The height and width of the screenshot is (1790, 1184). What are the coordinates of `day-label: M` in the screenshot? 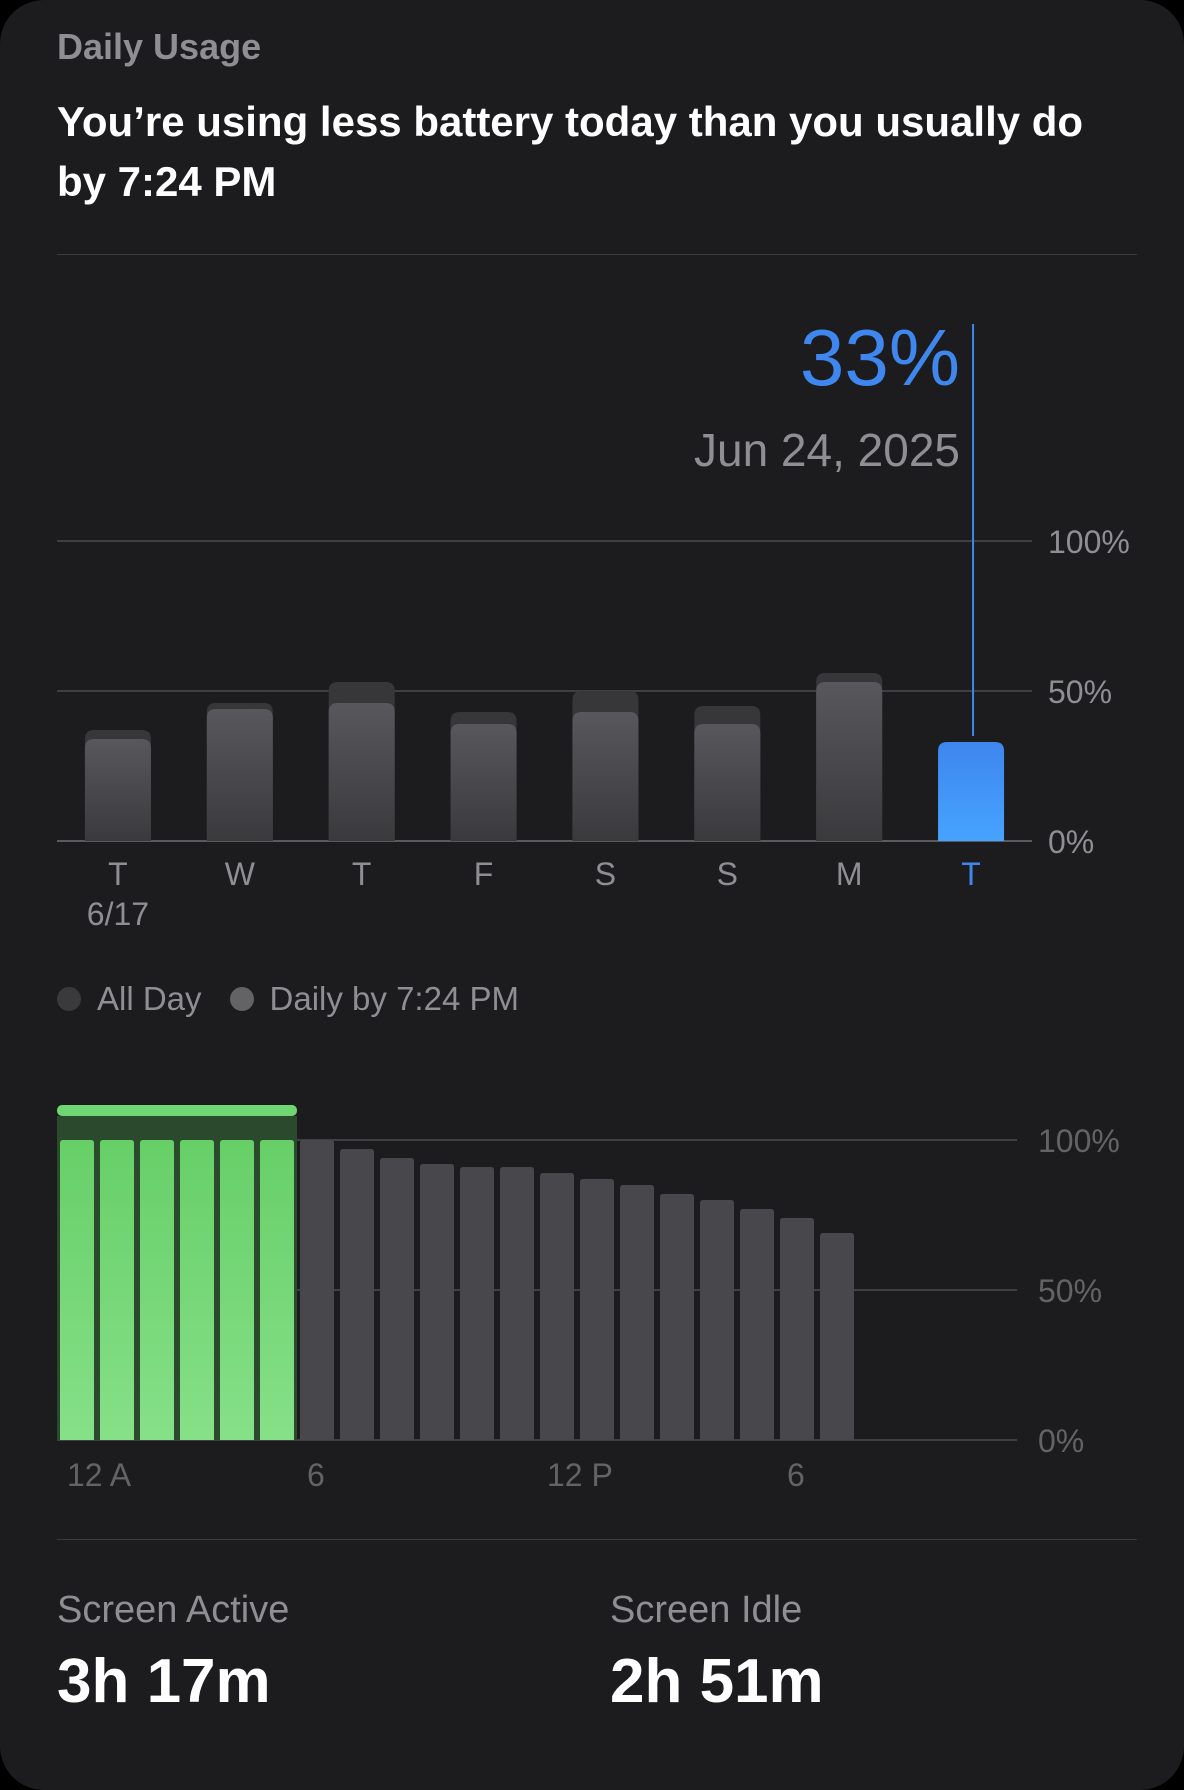 It's located at (849, 874).